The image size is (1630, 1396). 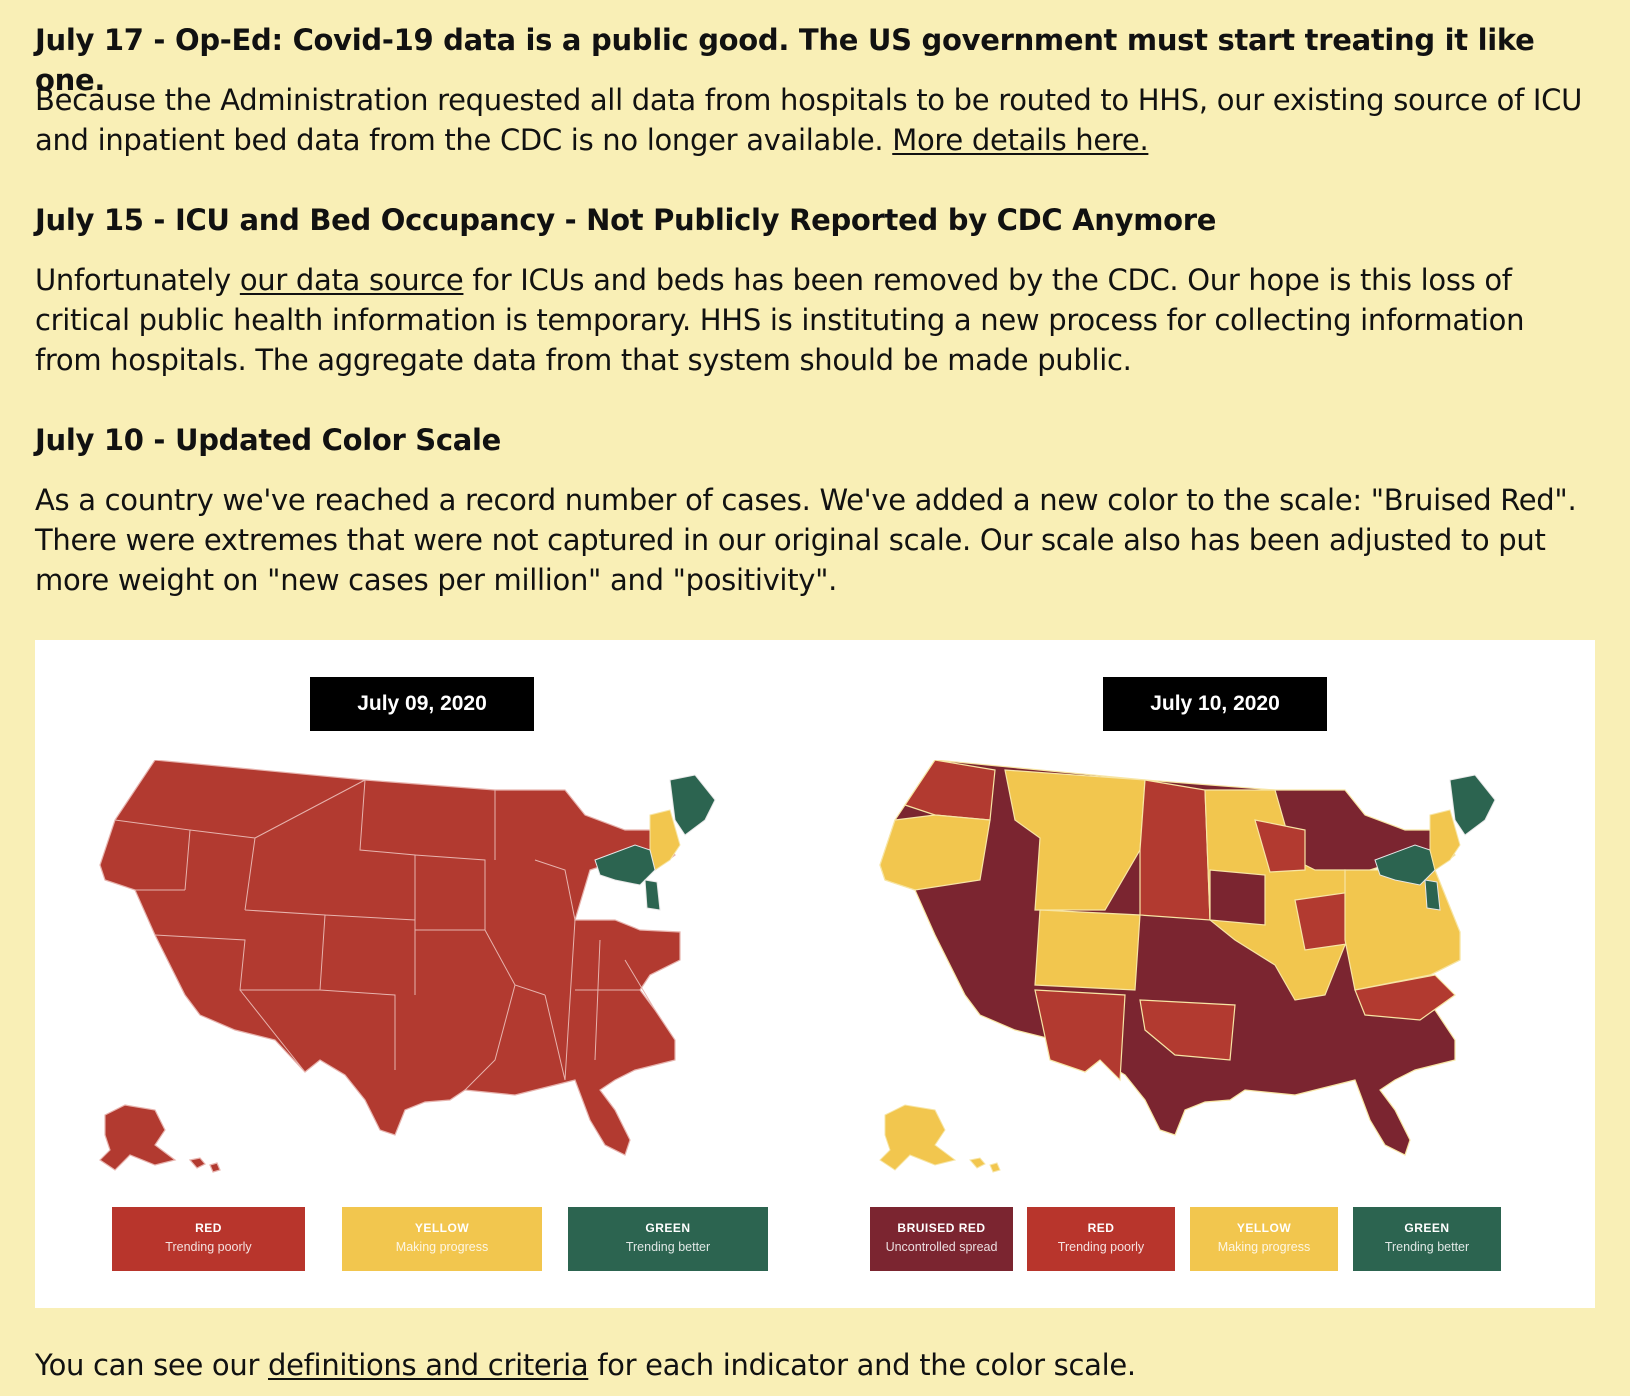 What do you see at coordinates (941, 1247) in the screenshot?
I see `legend-subtitle: Uncontrolled spread` at bounding box center [941, 1247].